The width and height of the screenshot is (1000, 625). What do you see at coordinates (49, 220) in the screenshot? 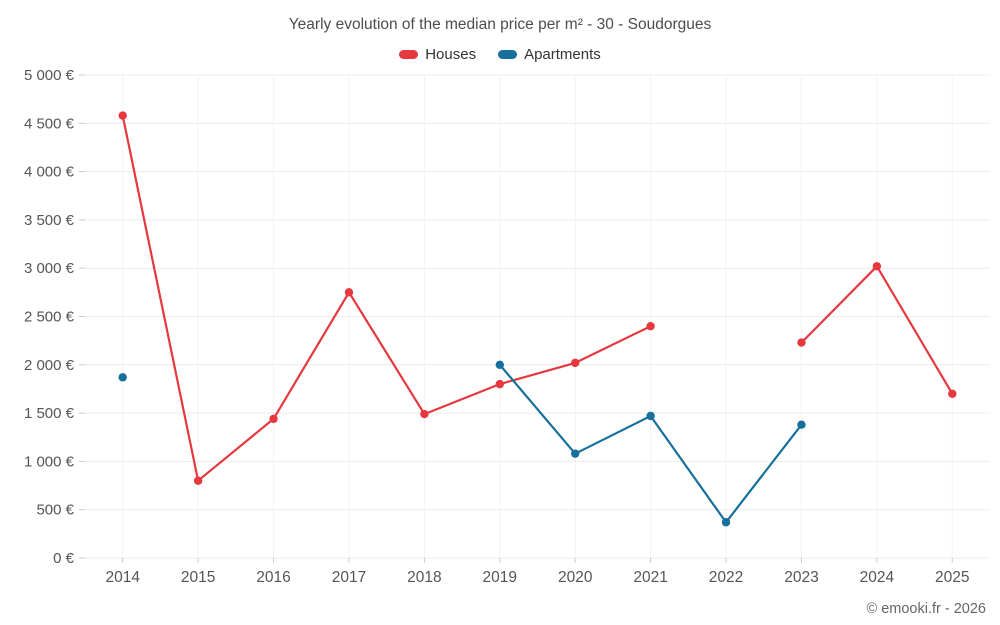
I see `y-tick-label: 3 500 €` at bounding box center [49, 220].